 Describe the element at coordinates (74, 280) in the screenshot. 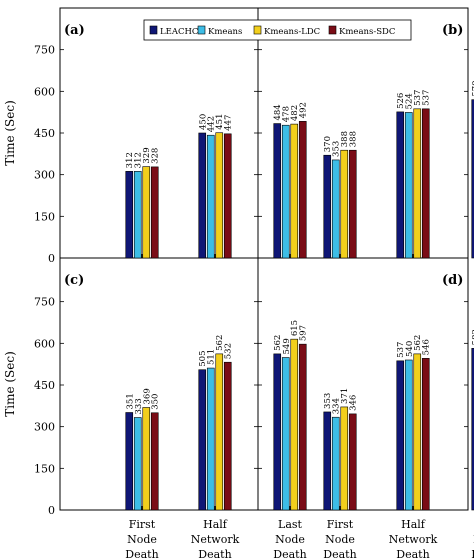

I see `panel-label: (c)` at that location.